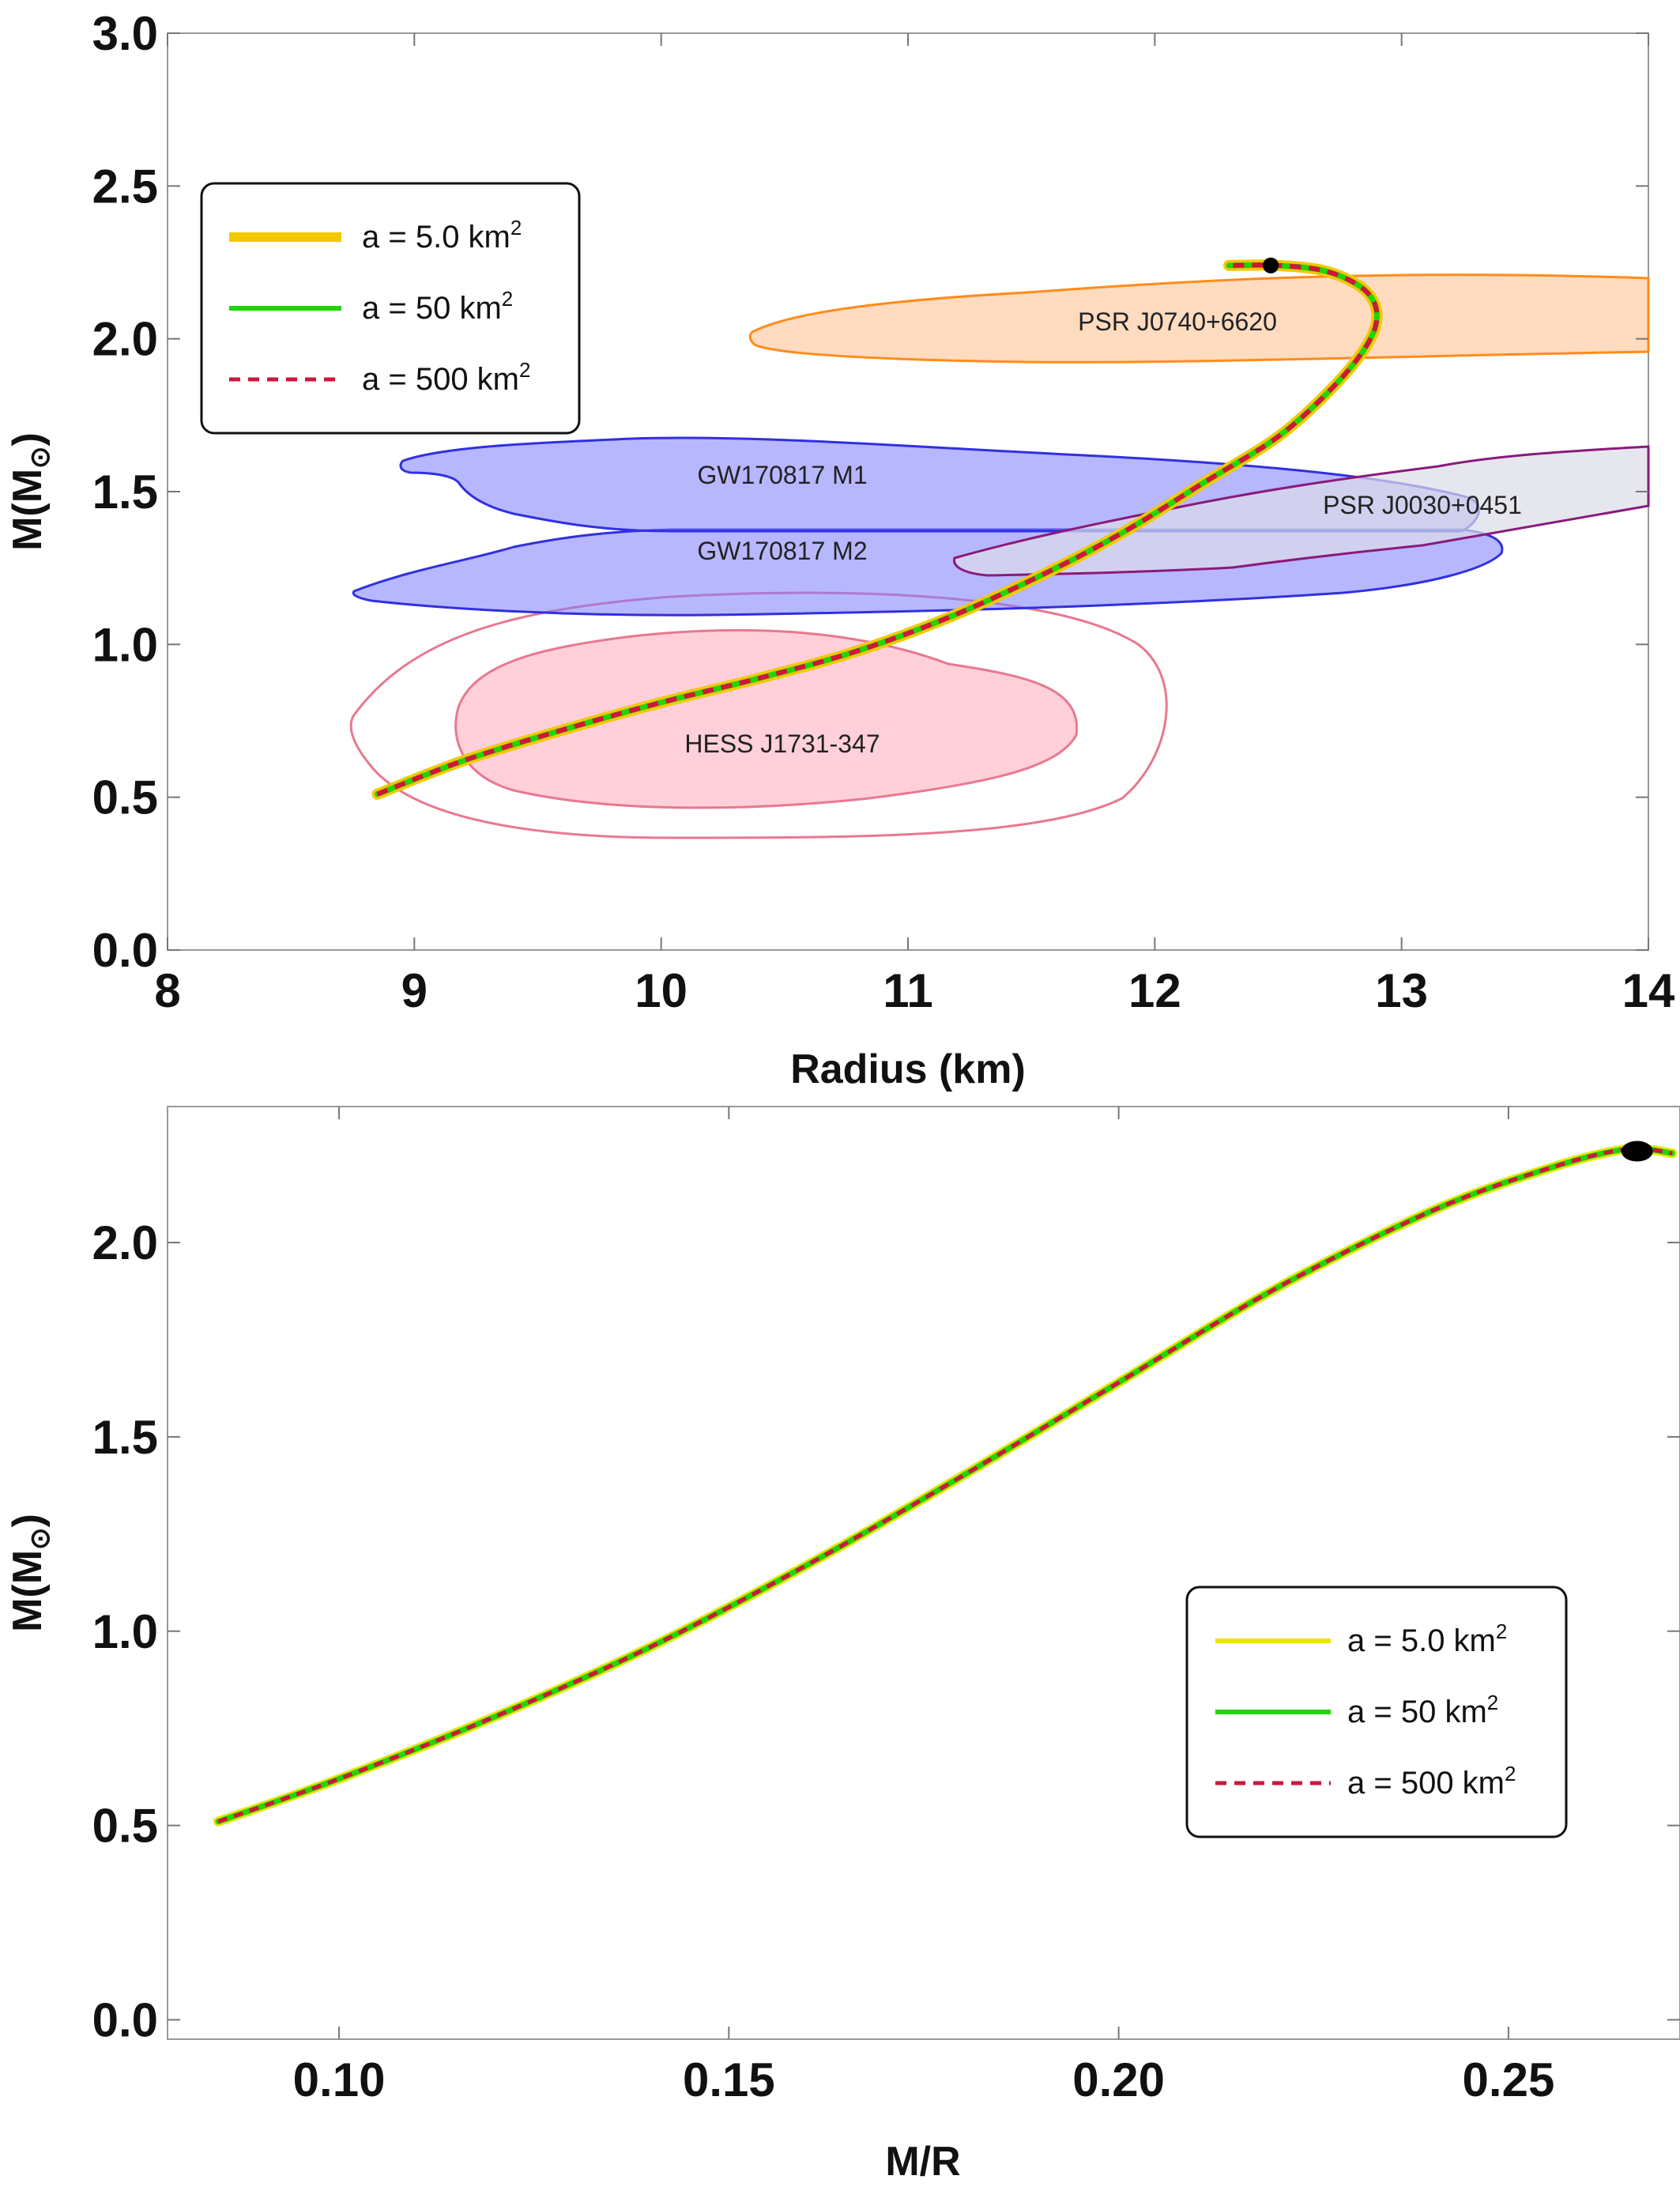 The height and width of the screenshot is (2187, 1680). I want to click on label-gw-m1: GW170817 M1, so click(782, 475).